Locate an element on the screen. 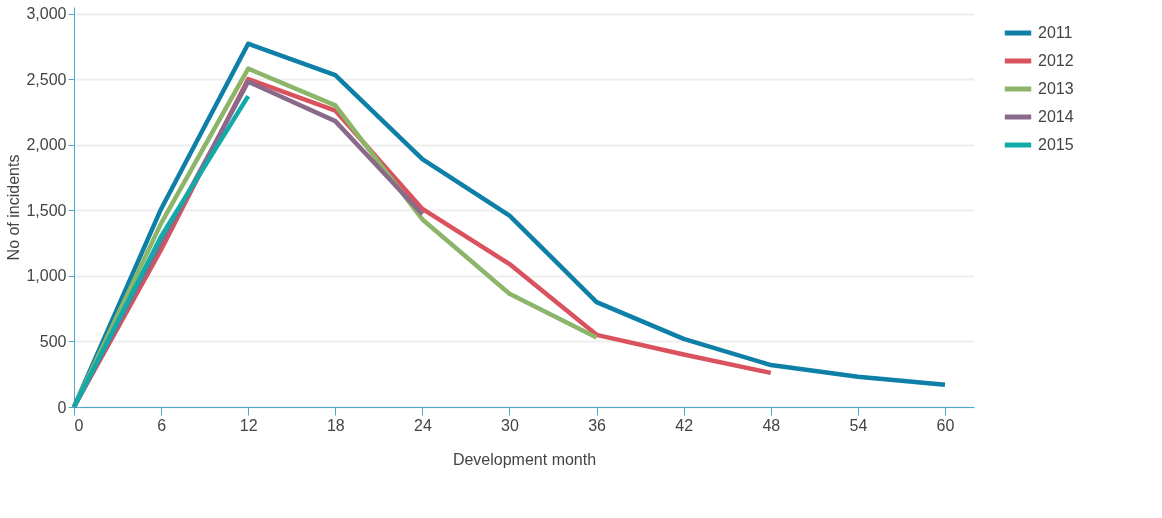 This screenshot has width=1162, height=518. y-tick-label: 3,000 is located at coordinates (46, 14).